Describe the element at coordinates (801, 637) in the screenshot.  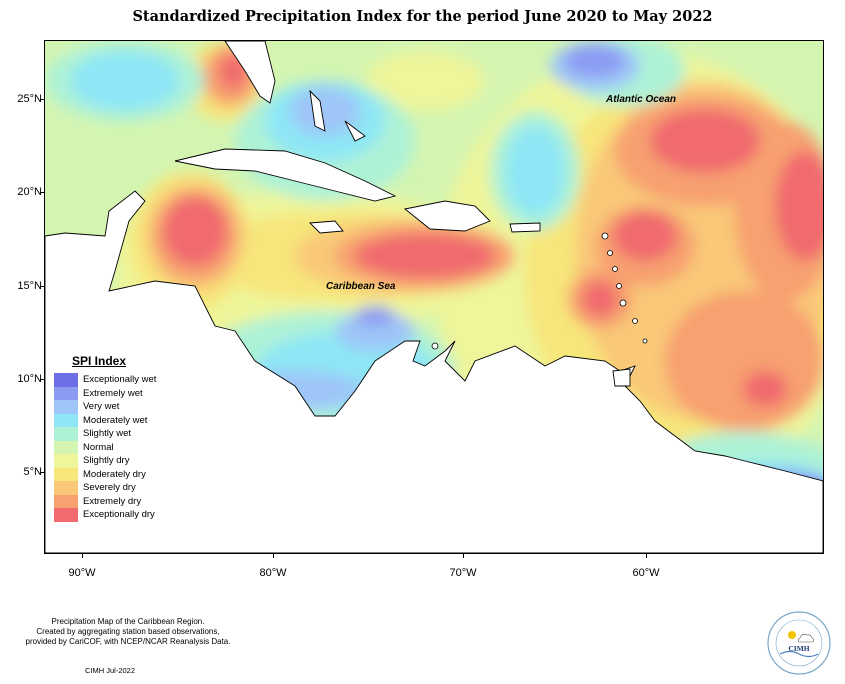
I see `sun-cloud-icon` at that location.